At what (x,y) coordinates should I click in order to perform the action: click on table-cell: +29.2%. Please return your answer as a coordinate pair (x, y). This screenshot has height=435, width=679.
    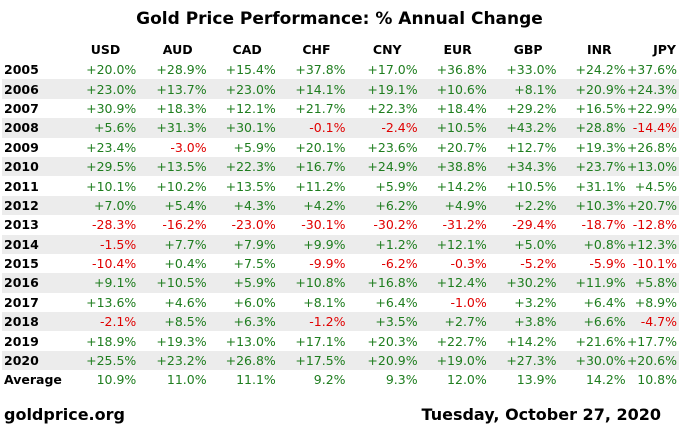
    Looking at the image, I should click on (531, 108).